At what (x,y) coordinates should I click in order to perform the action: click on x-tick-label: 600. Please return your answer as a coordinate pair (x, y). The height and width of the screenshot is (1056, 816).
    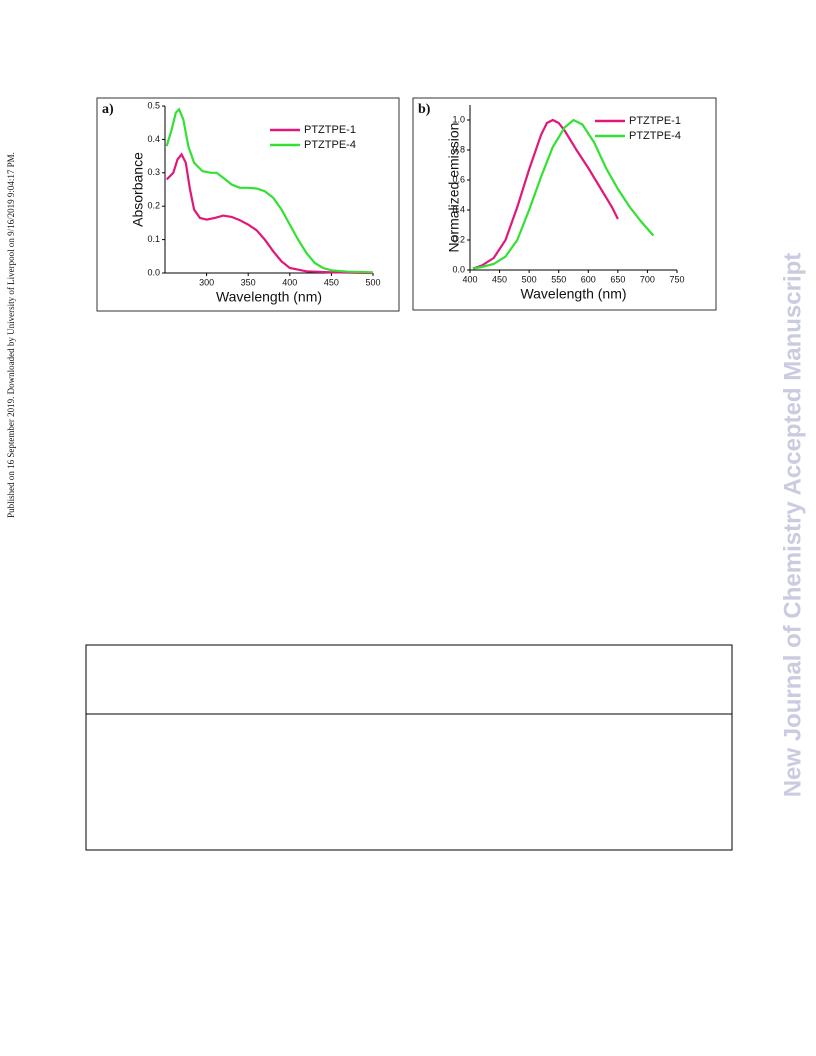
    Looking at the image, I should click on (588, 279).